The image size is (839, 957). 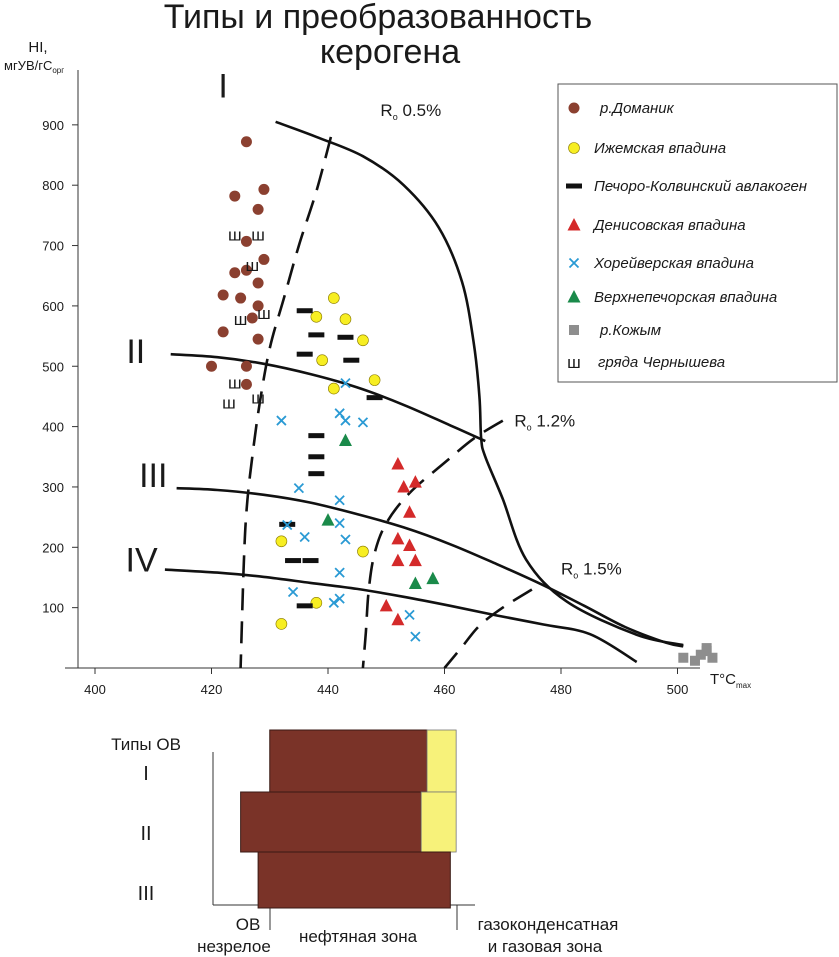 I want to click on zone-label-immature-1: ОВ, so click(x=248, y=924).